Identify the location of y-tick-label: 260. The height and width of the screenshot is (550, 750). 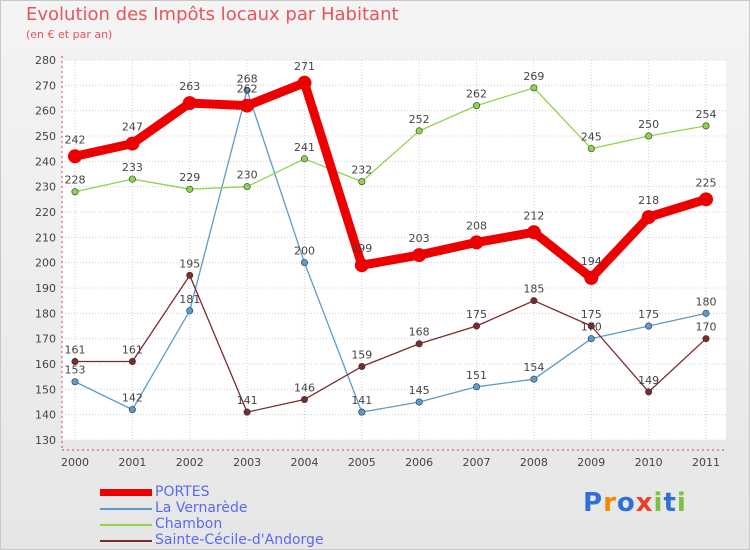
(45, 111).